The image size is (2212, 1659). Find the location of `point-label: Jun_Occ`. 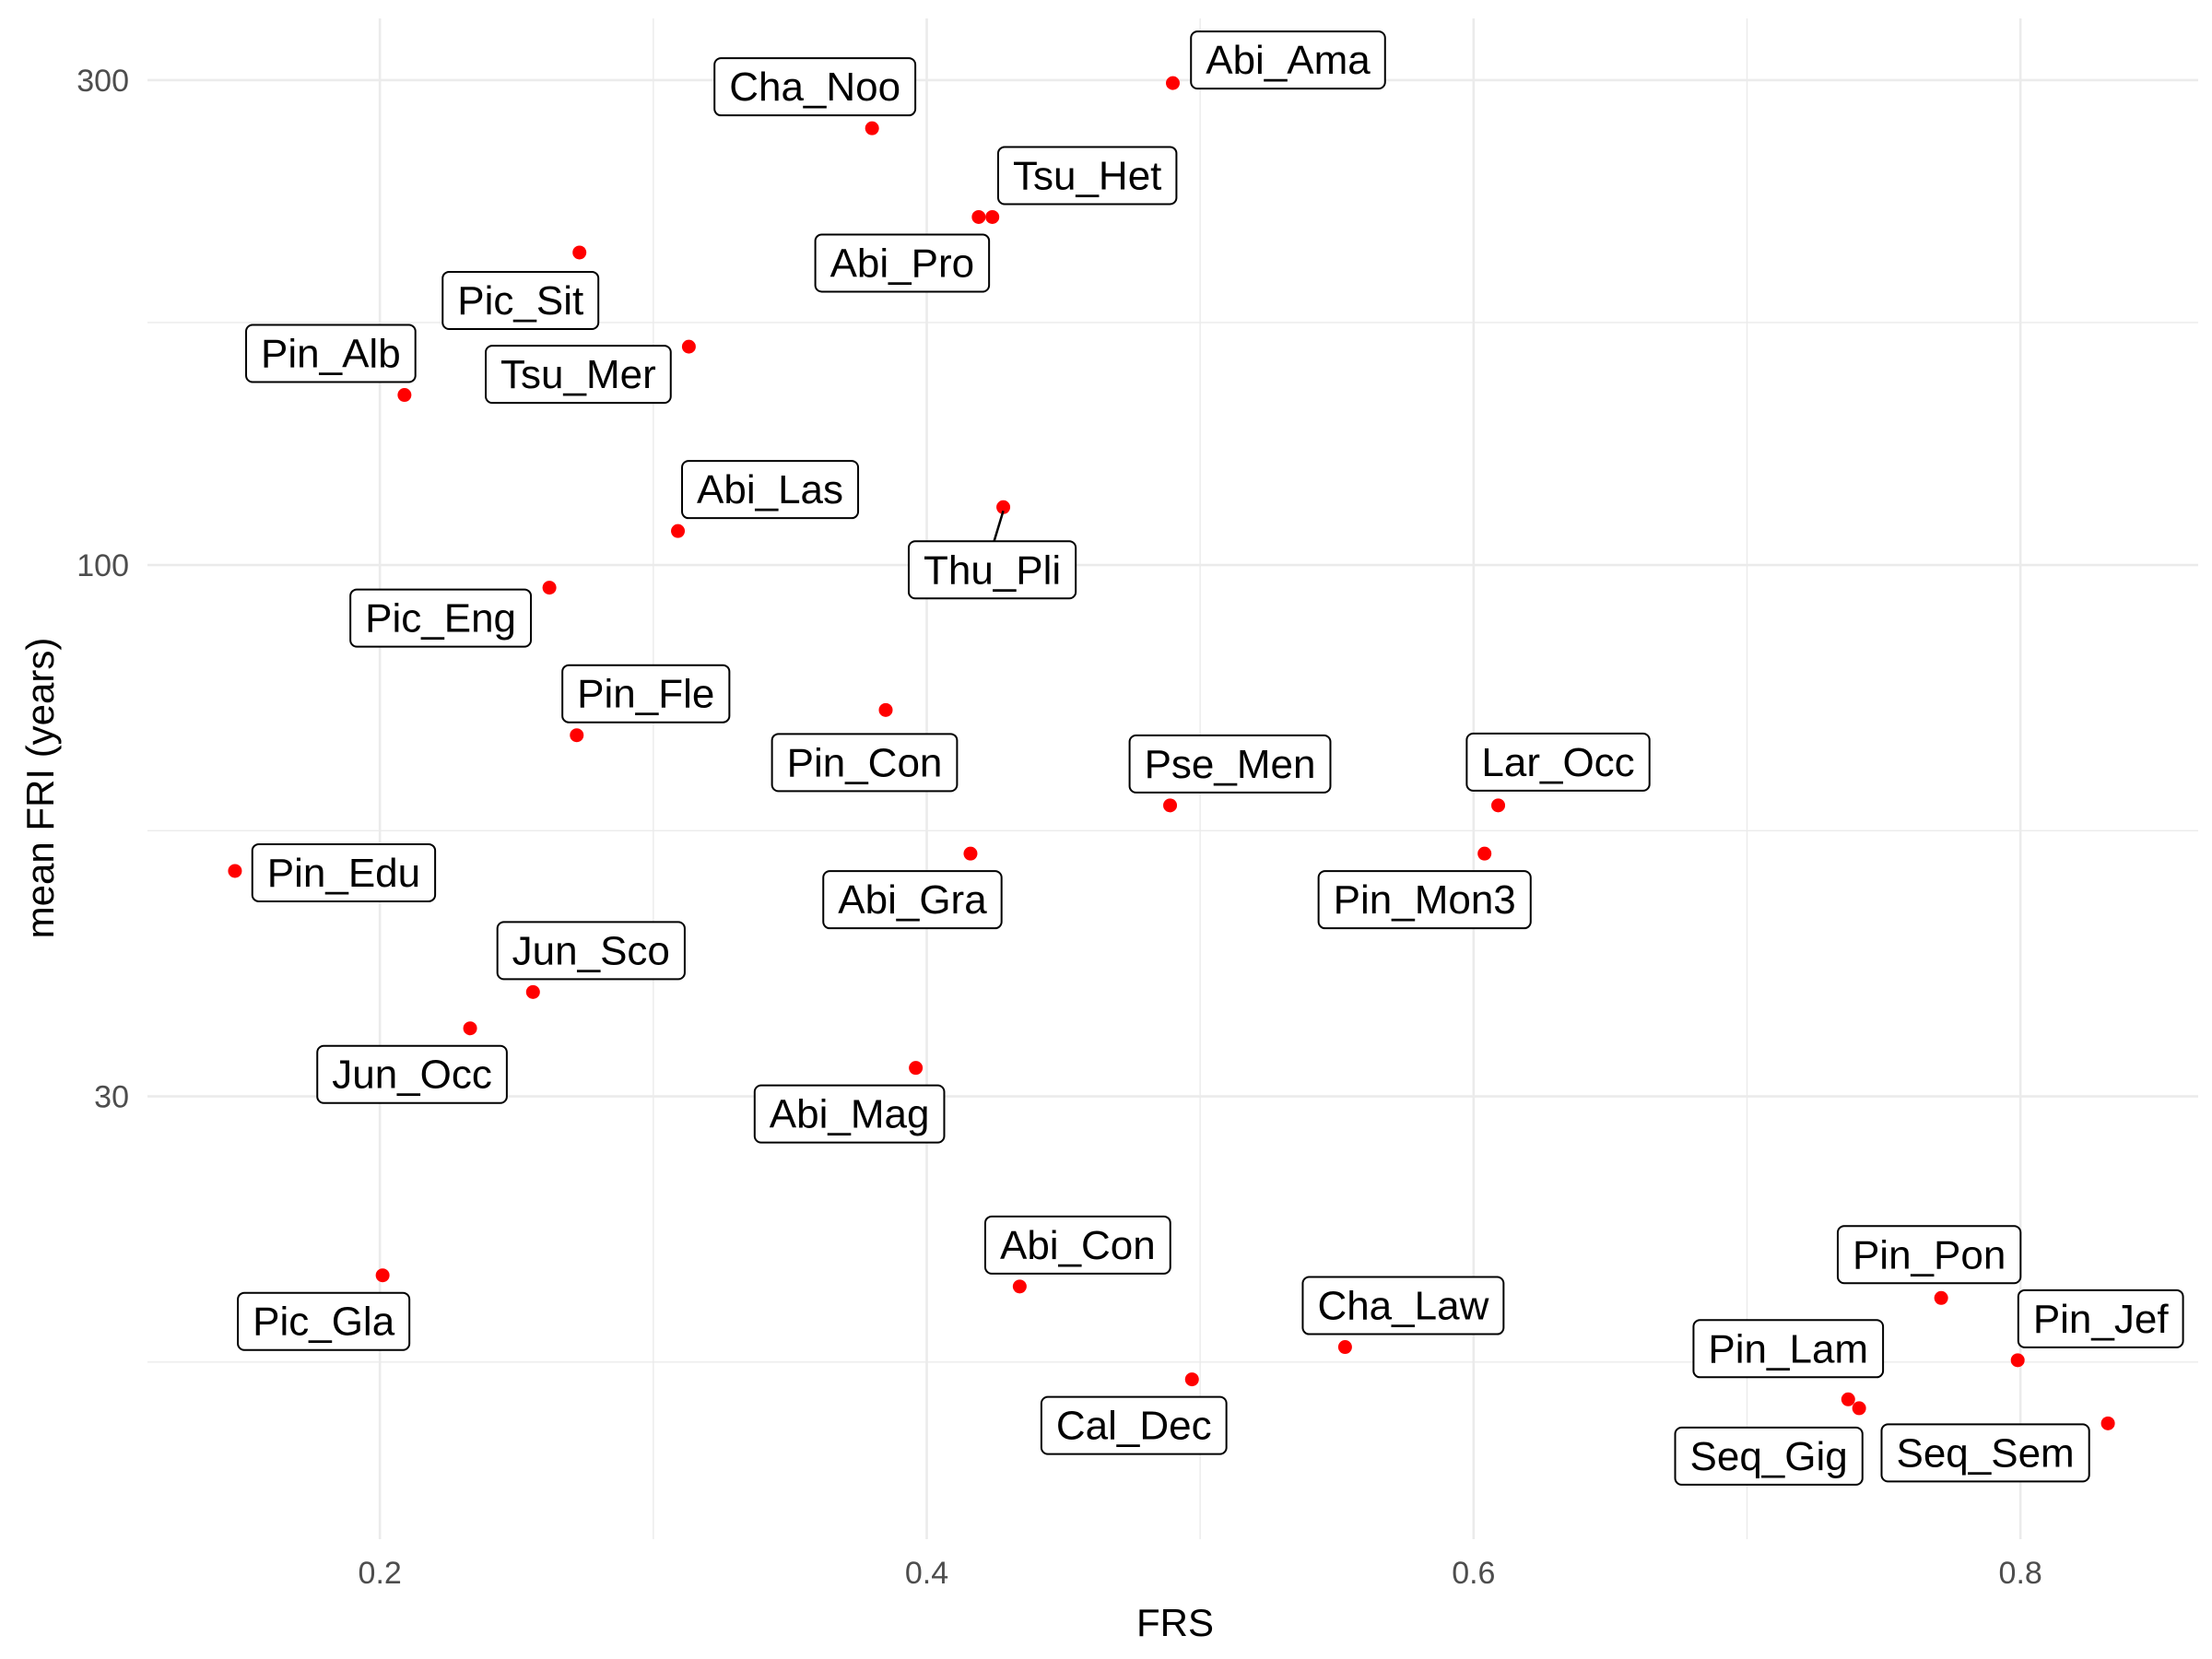

point-label: Jun_Occ is located at coordinates (412, 1074).